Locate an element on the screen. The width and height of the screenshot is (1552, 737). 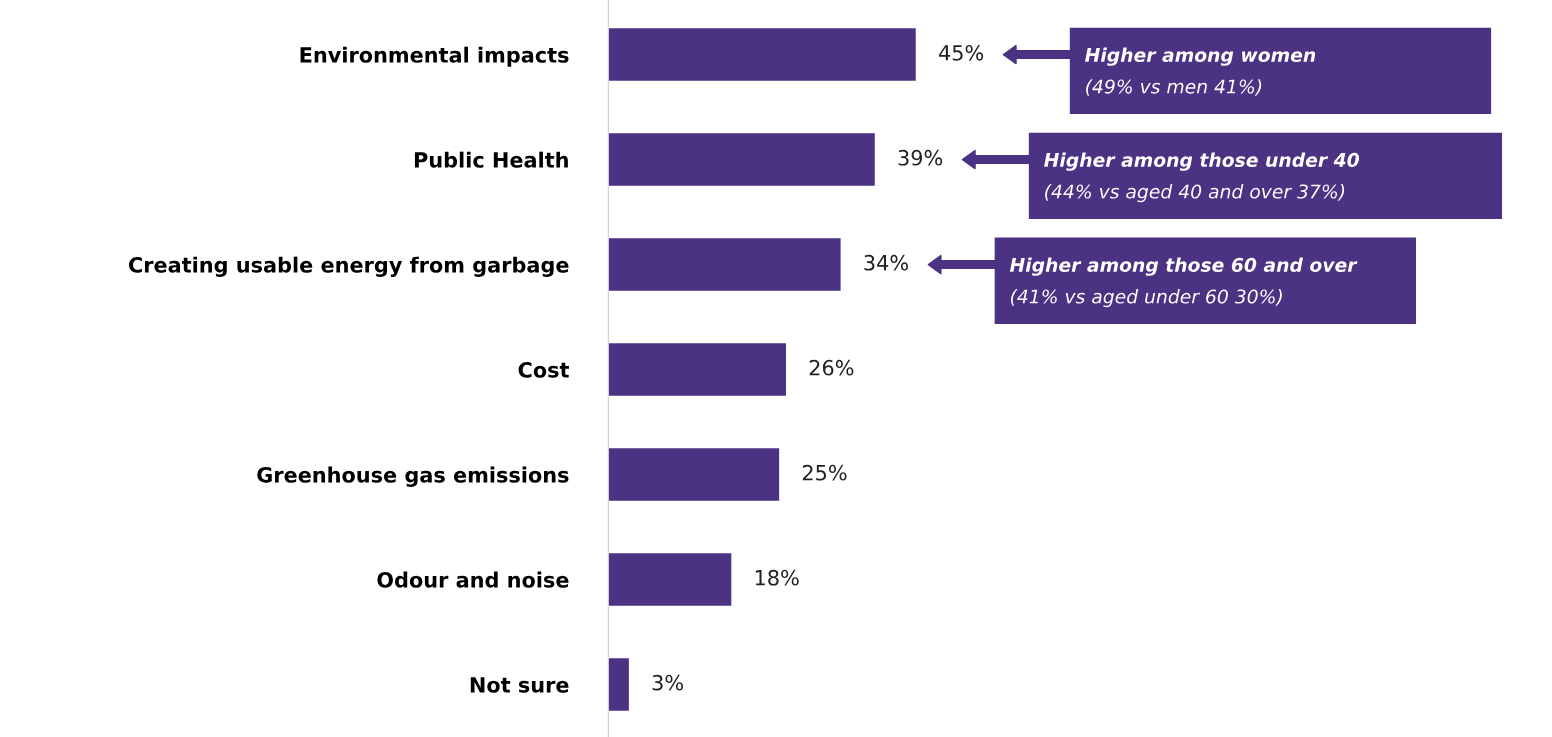
data-label: 45% is located at coordinates (961, 52).